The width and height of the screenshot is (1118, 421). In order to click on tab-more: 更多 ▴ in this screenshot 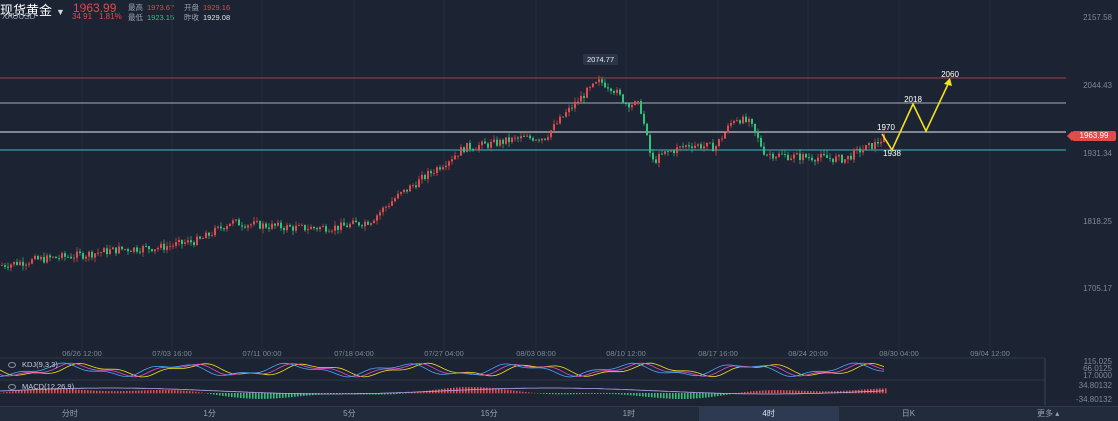, I will do `click(1048, 414)`.